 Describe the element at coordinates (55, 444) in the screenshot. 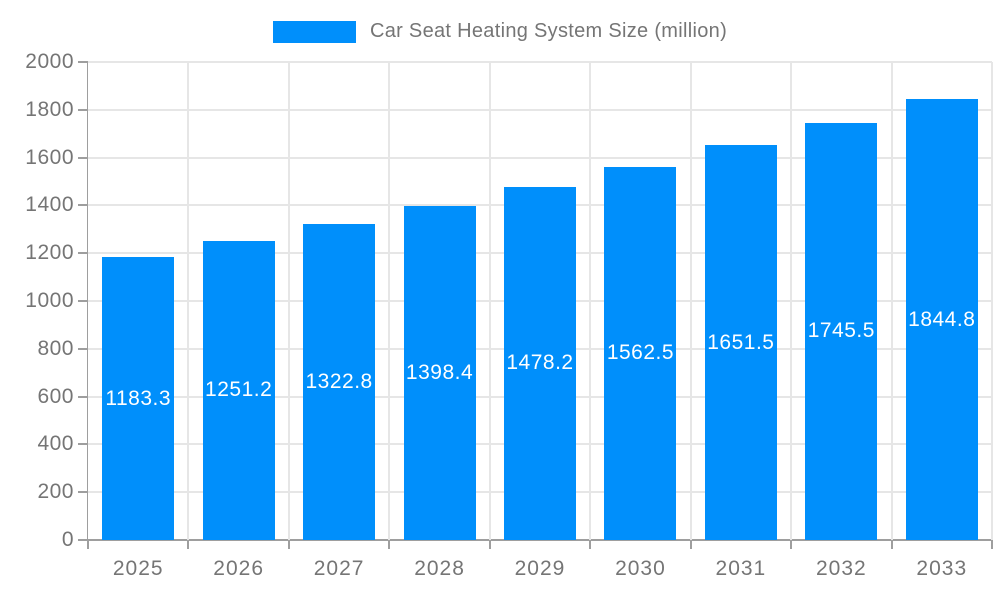

I see `y-tick-label: 400` at that location.